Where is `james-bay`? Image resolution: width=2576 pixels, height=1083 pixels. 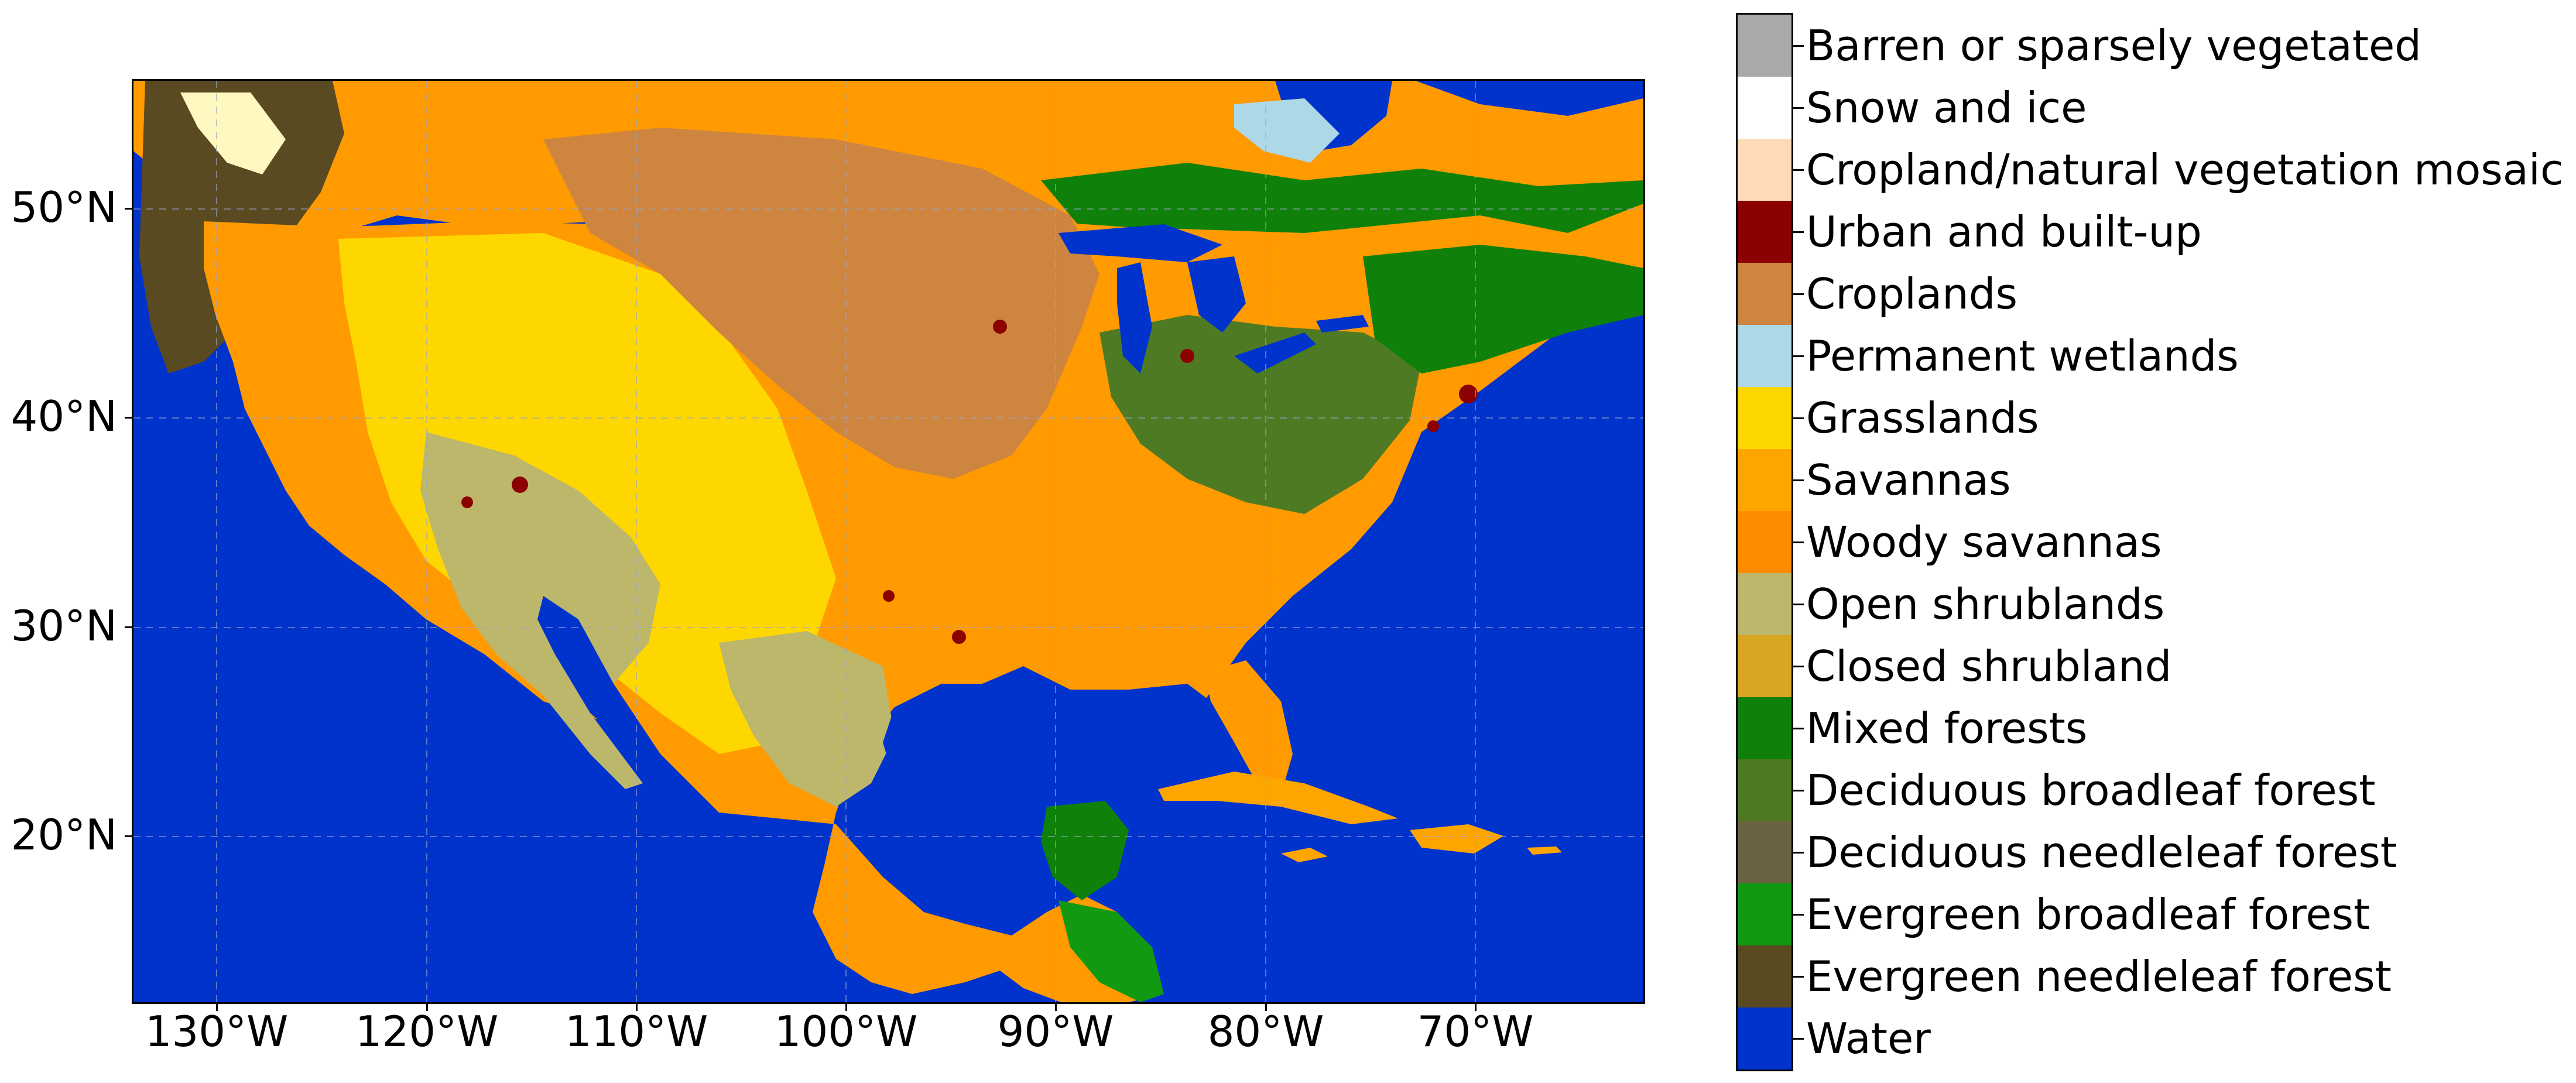
james-bay is located at coordinates (1529, 98).